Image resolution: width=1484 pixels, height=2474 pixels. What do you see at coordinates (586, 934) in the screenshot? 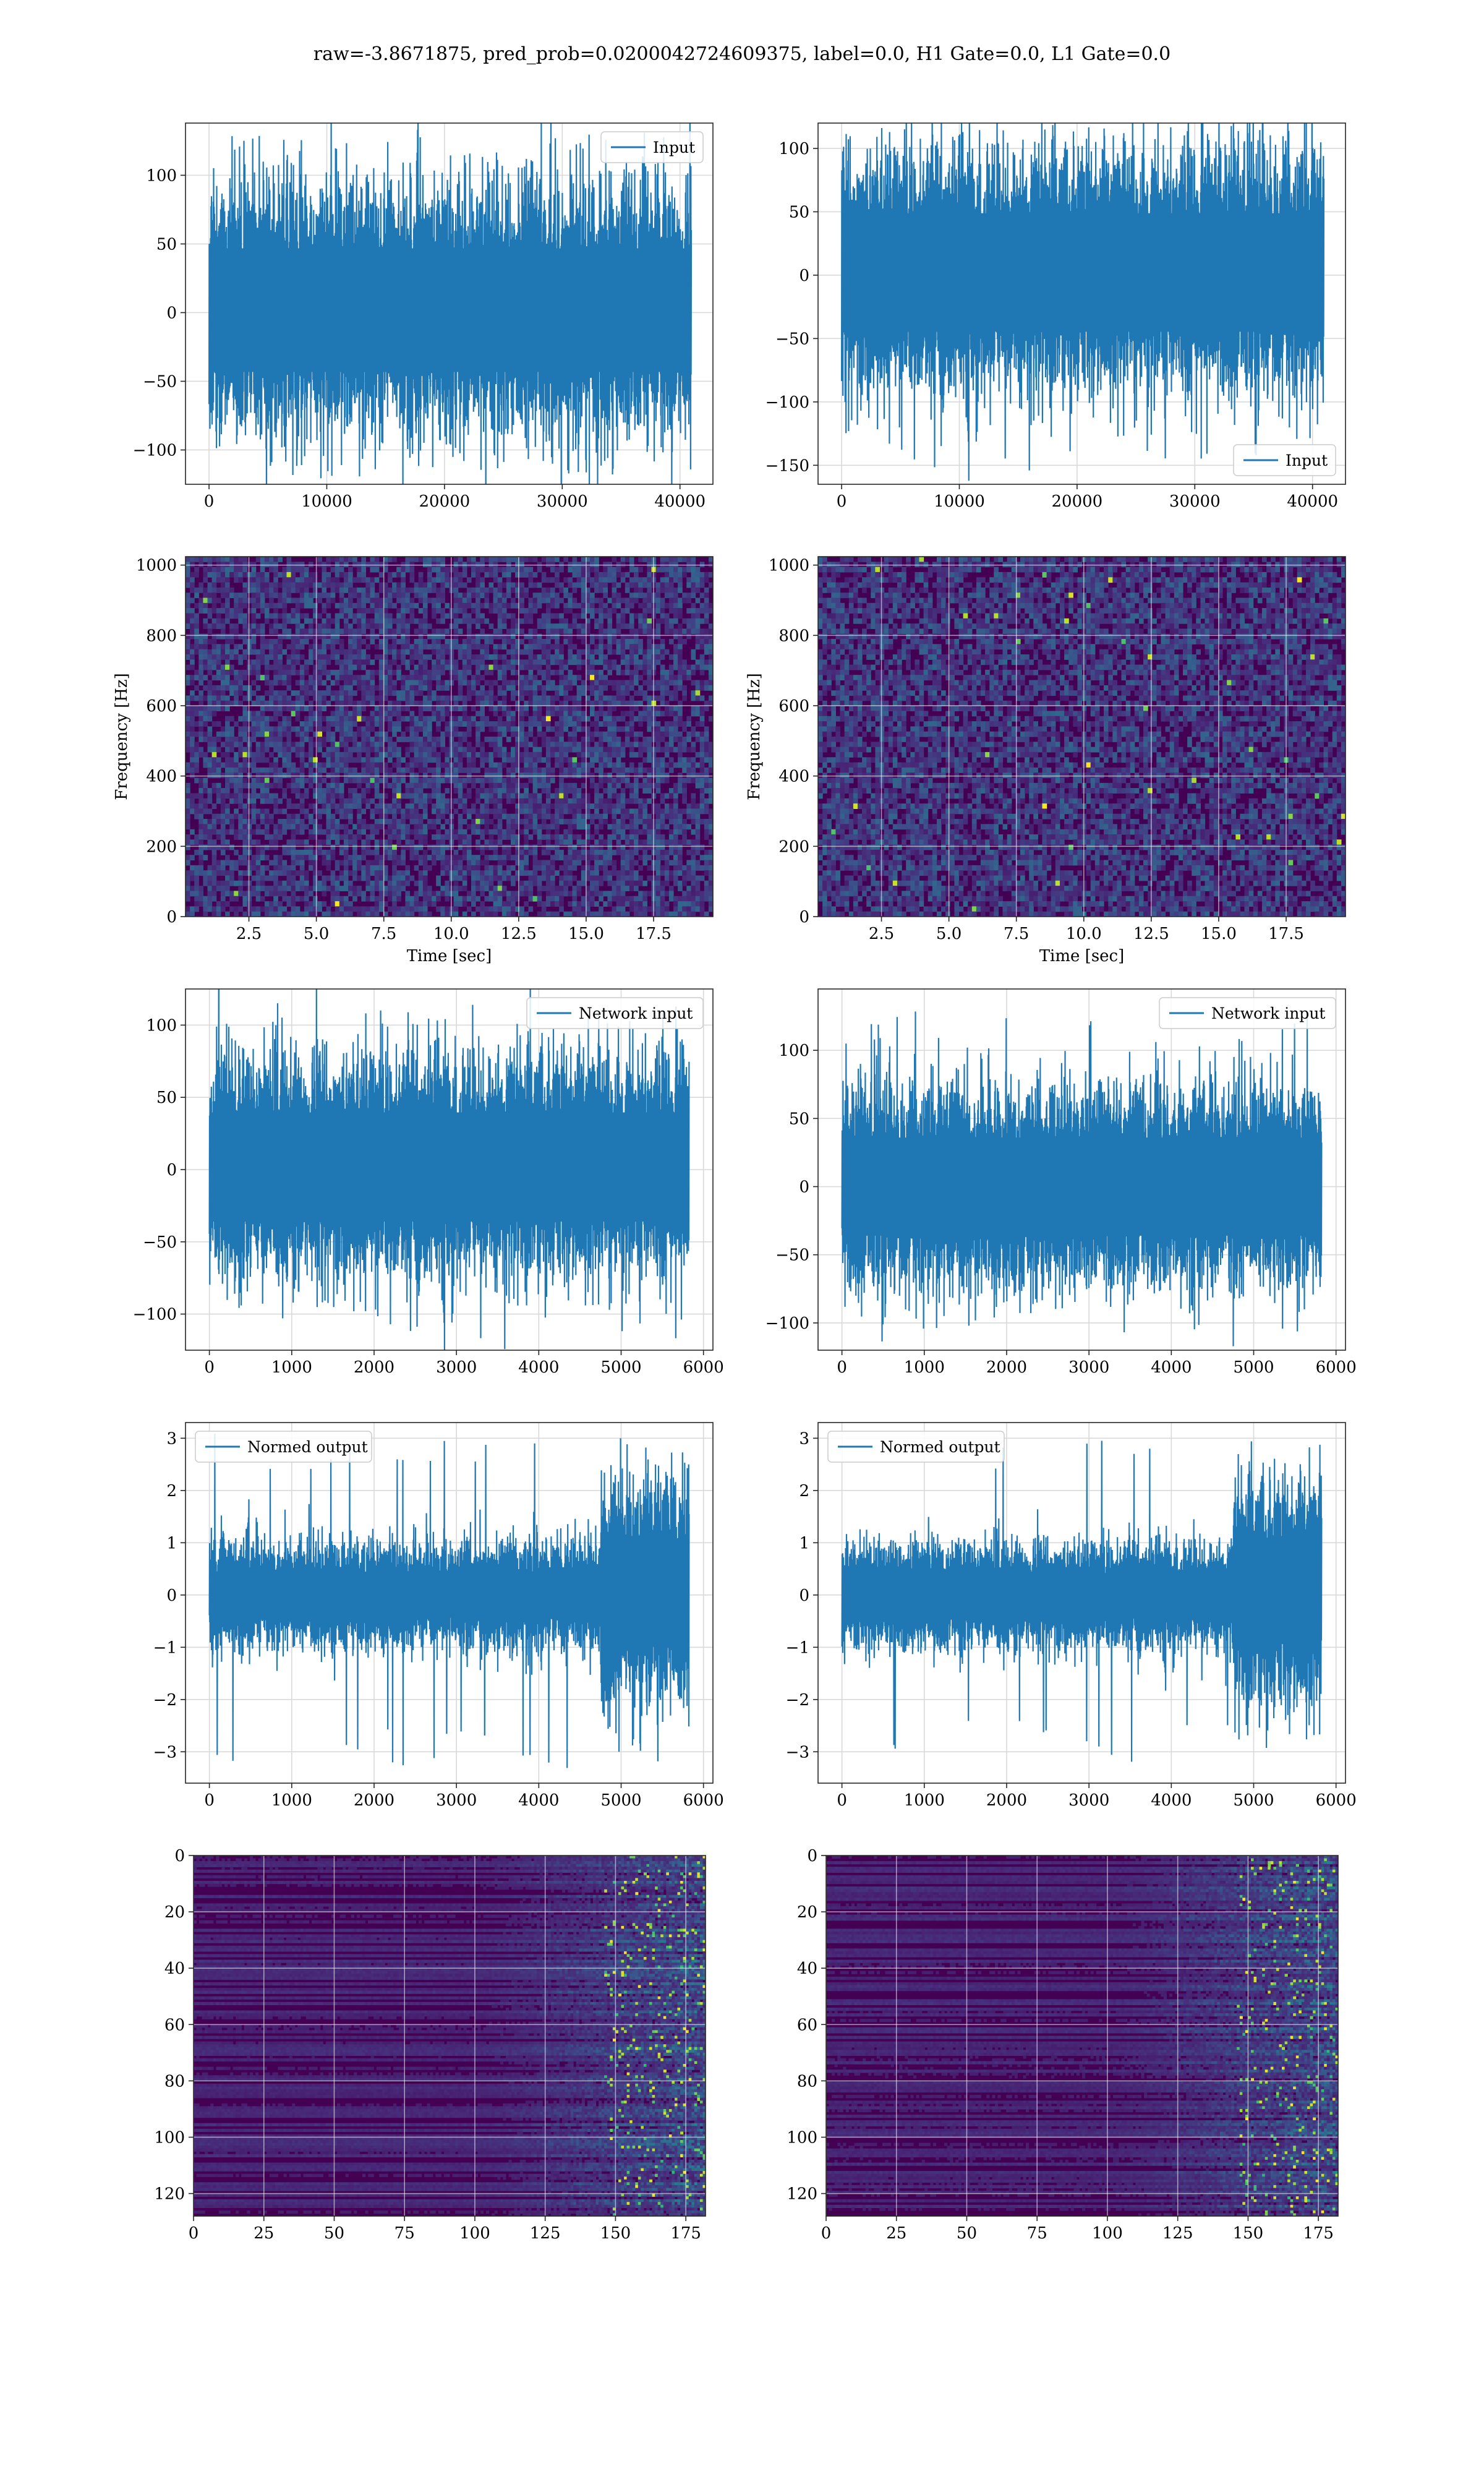
I see `x-tick-label: 15.0` at bounding box center [586, 934].